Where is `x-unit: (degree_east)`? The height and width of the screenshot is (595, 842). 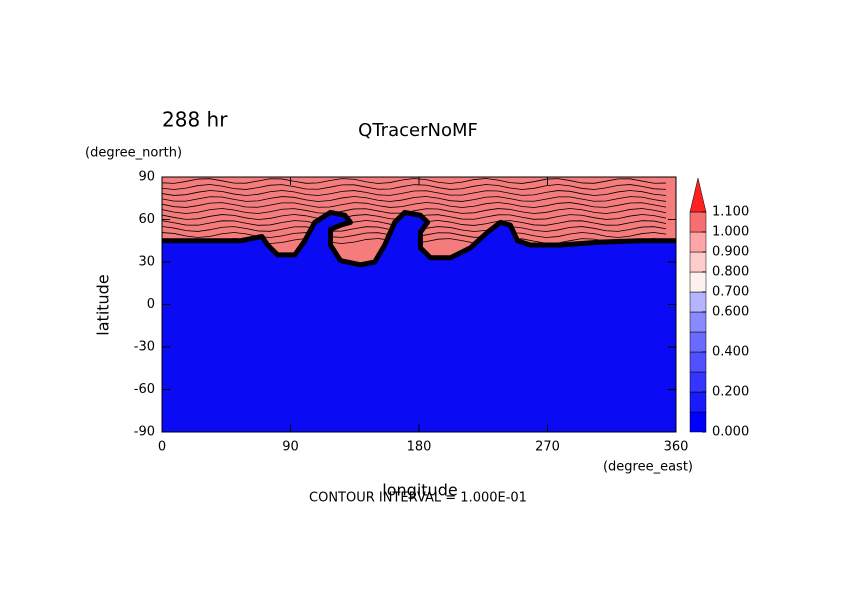 x-unit: (degree_east) is located at coordinates (648, 467).